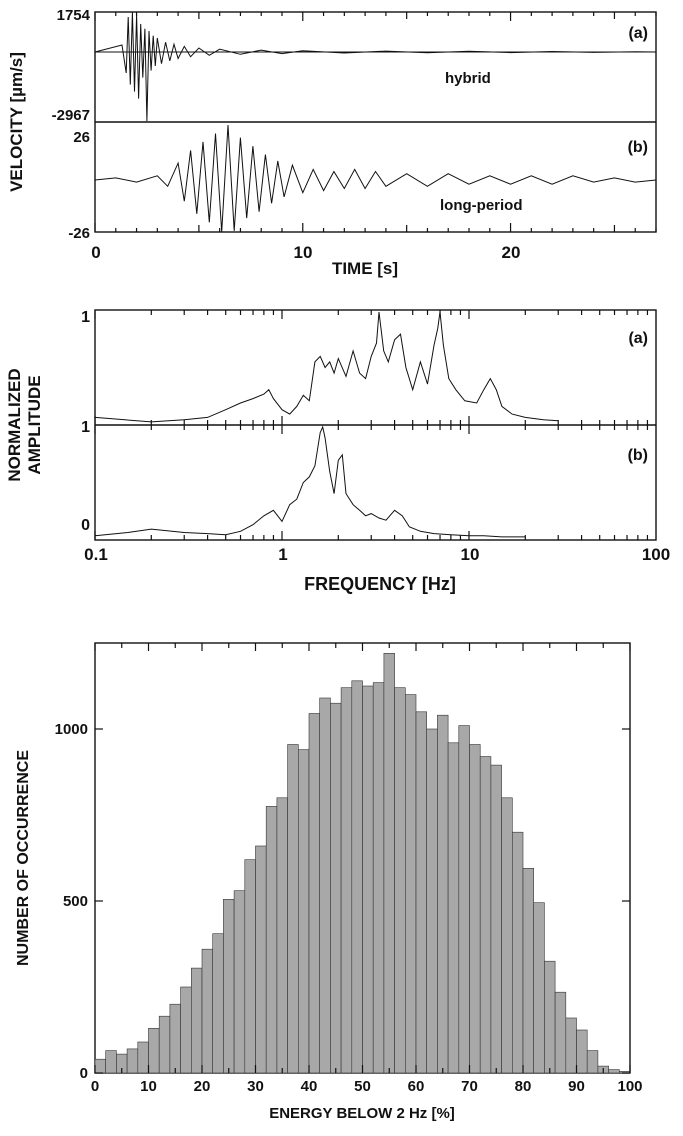  I want to click on energy-tick-label: 40, so click(309, 1086).